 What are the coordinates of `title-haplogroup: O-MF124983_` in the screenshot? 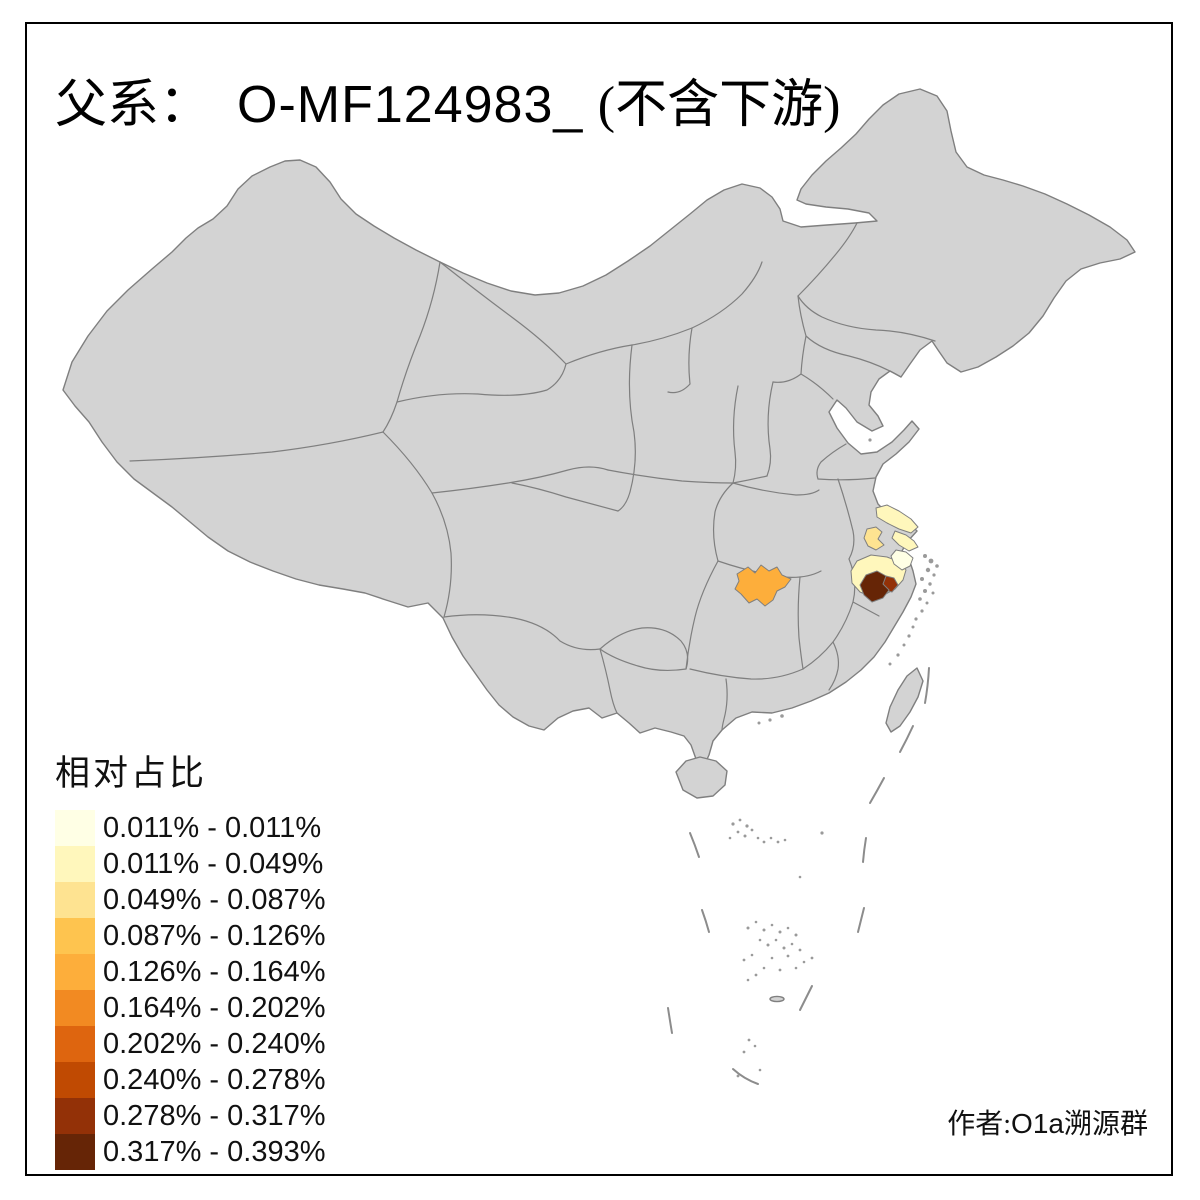 It's located at (410, 105).